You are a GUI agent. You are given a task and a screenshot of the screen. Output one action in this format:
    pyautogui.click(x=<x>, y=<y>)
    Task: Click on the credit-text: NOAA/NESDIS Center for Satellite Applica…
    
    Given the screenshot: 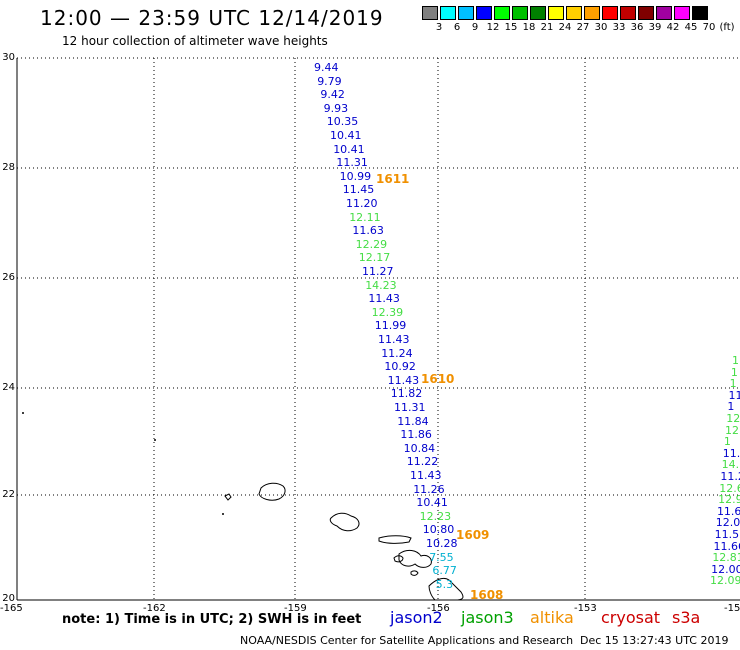 What is the action you would take?
    pyautogui.click(x=407, y=640)
    